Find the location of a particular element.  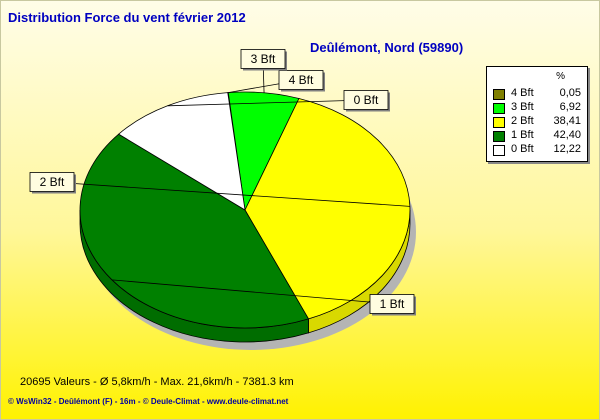

legend-label-0-bft: 0 Bft is located at coordinates (522, 149).